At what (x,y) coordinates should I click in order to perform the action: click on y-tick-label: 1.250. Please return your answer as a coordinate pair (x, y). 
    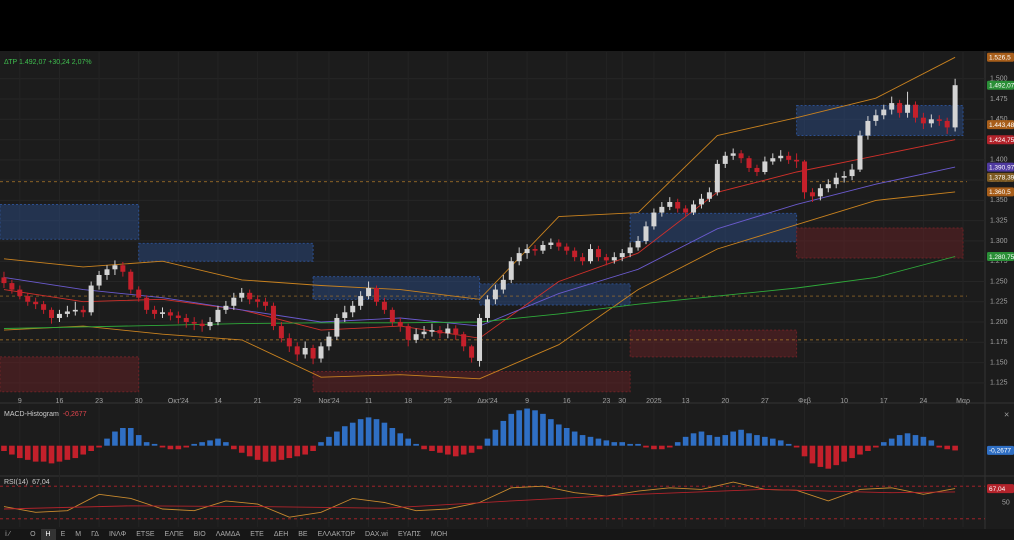
    Looking at the image, I should click on (999, 281).